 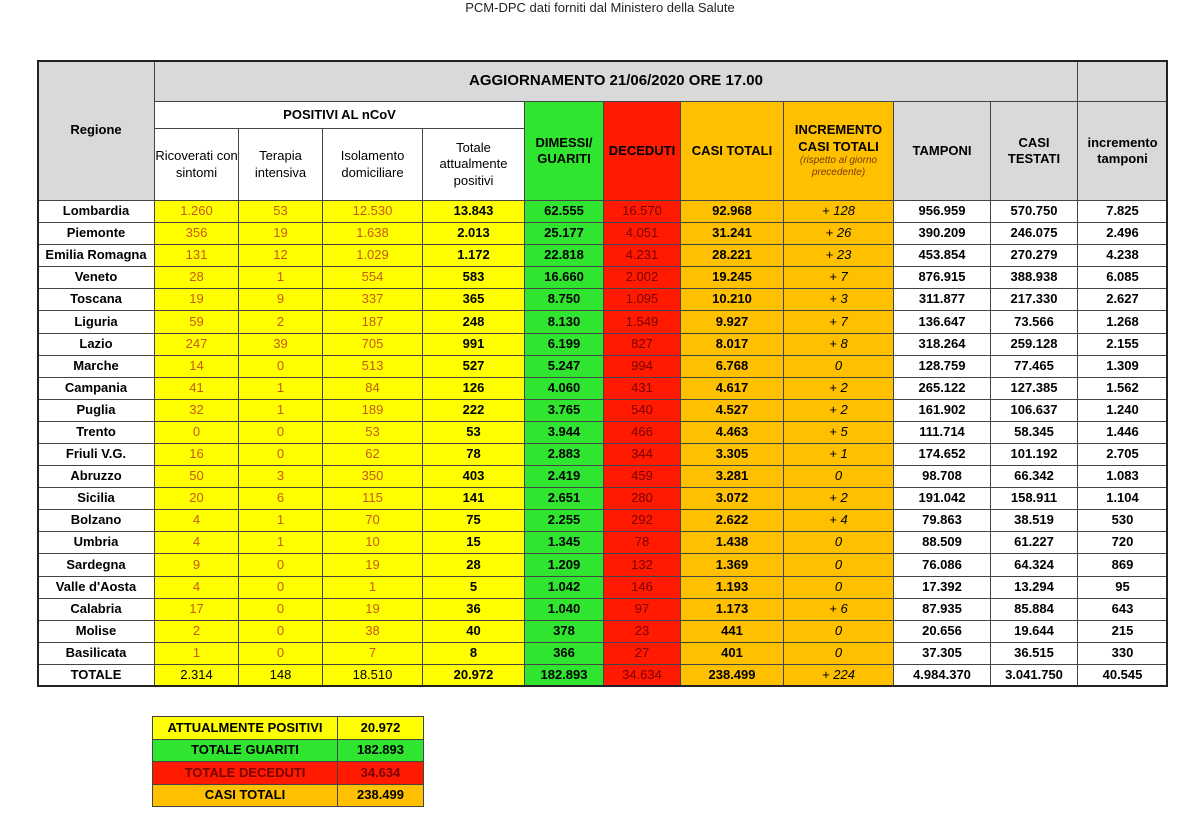 What do you see at coordinates (196, 277) in the screenshot?
I see `table-cell: 28` at bounding box center [196, 277].